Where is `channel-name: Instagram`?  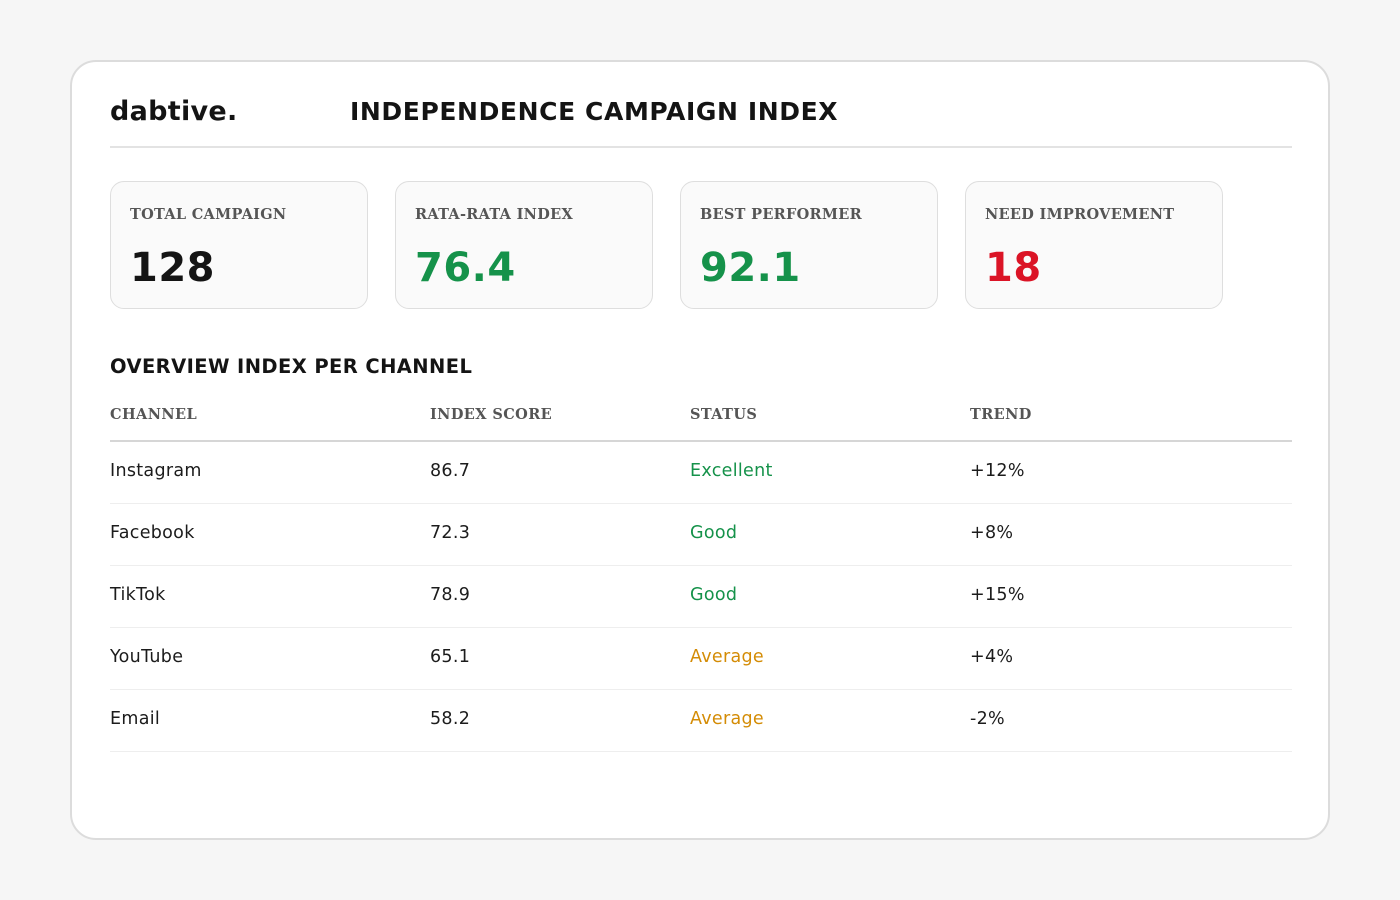 channel-name: Instagram is located at coordinates (156, 471).